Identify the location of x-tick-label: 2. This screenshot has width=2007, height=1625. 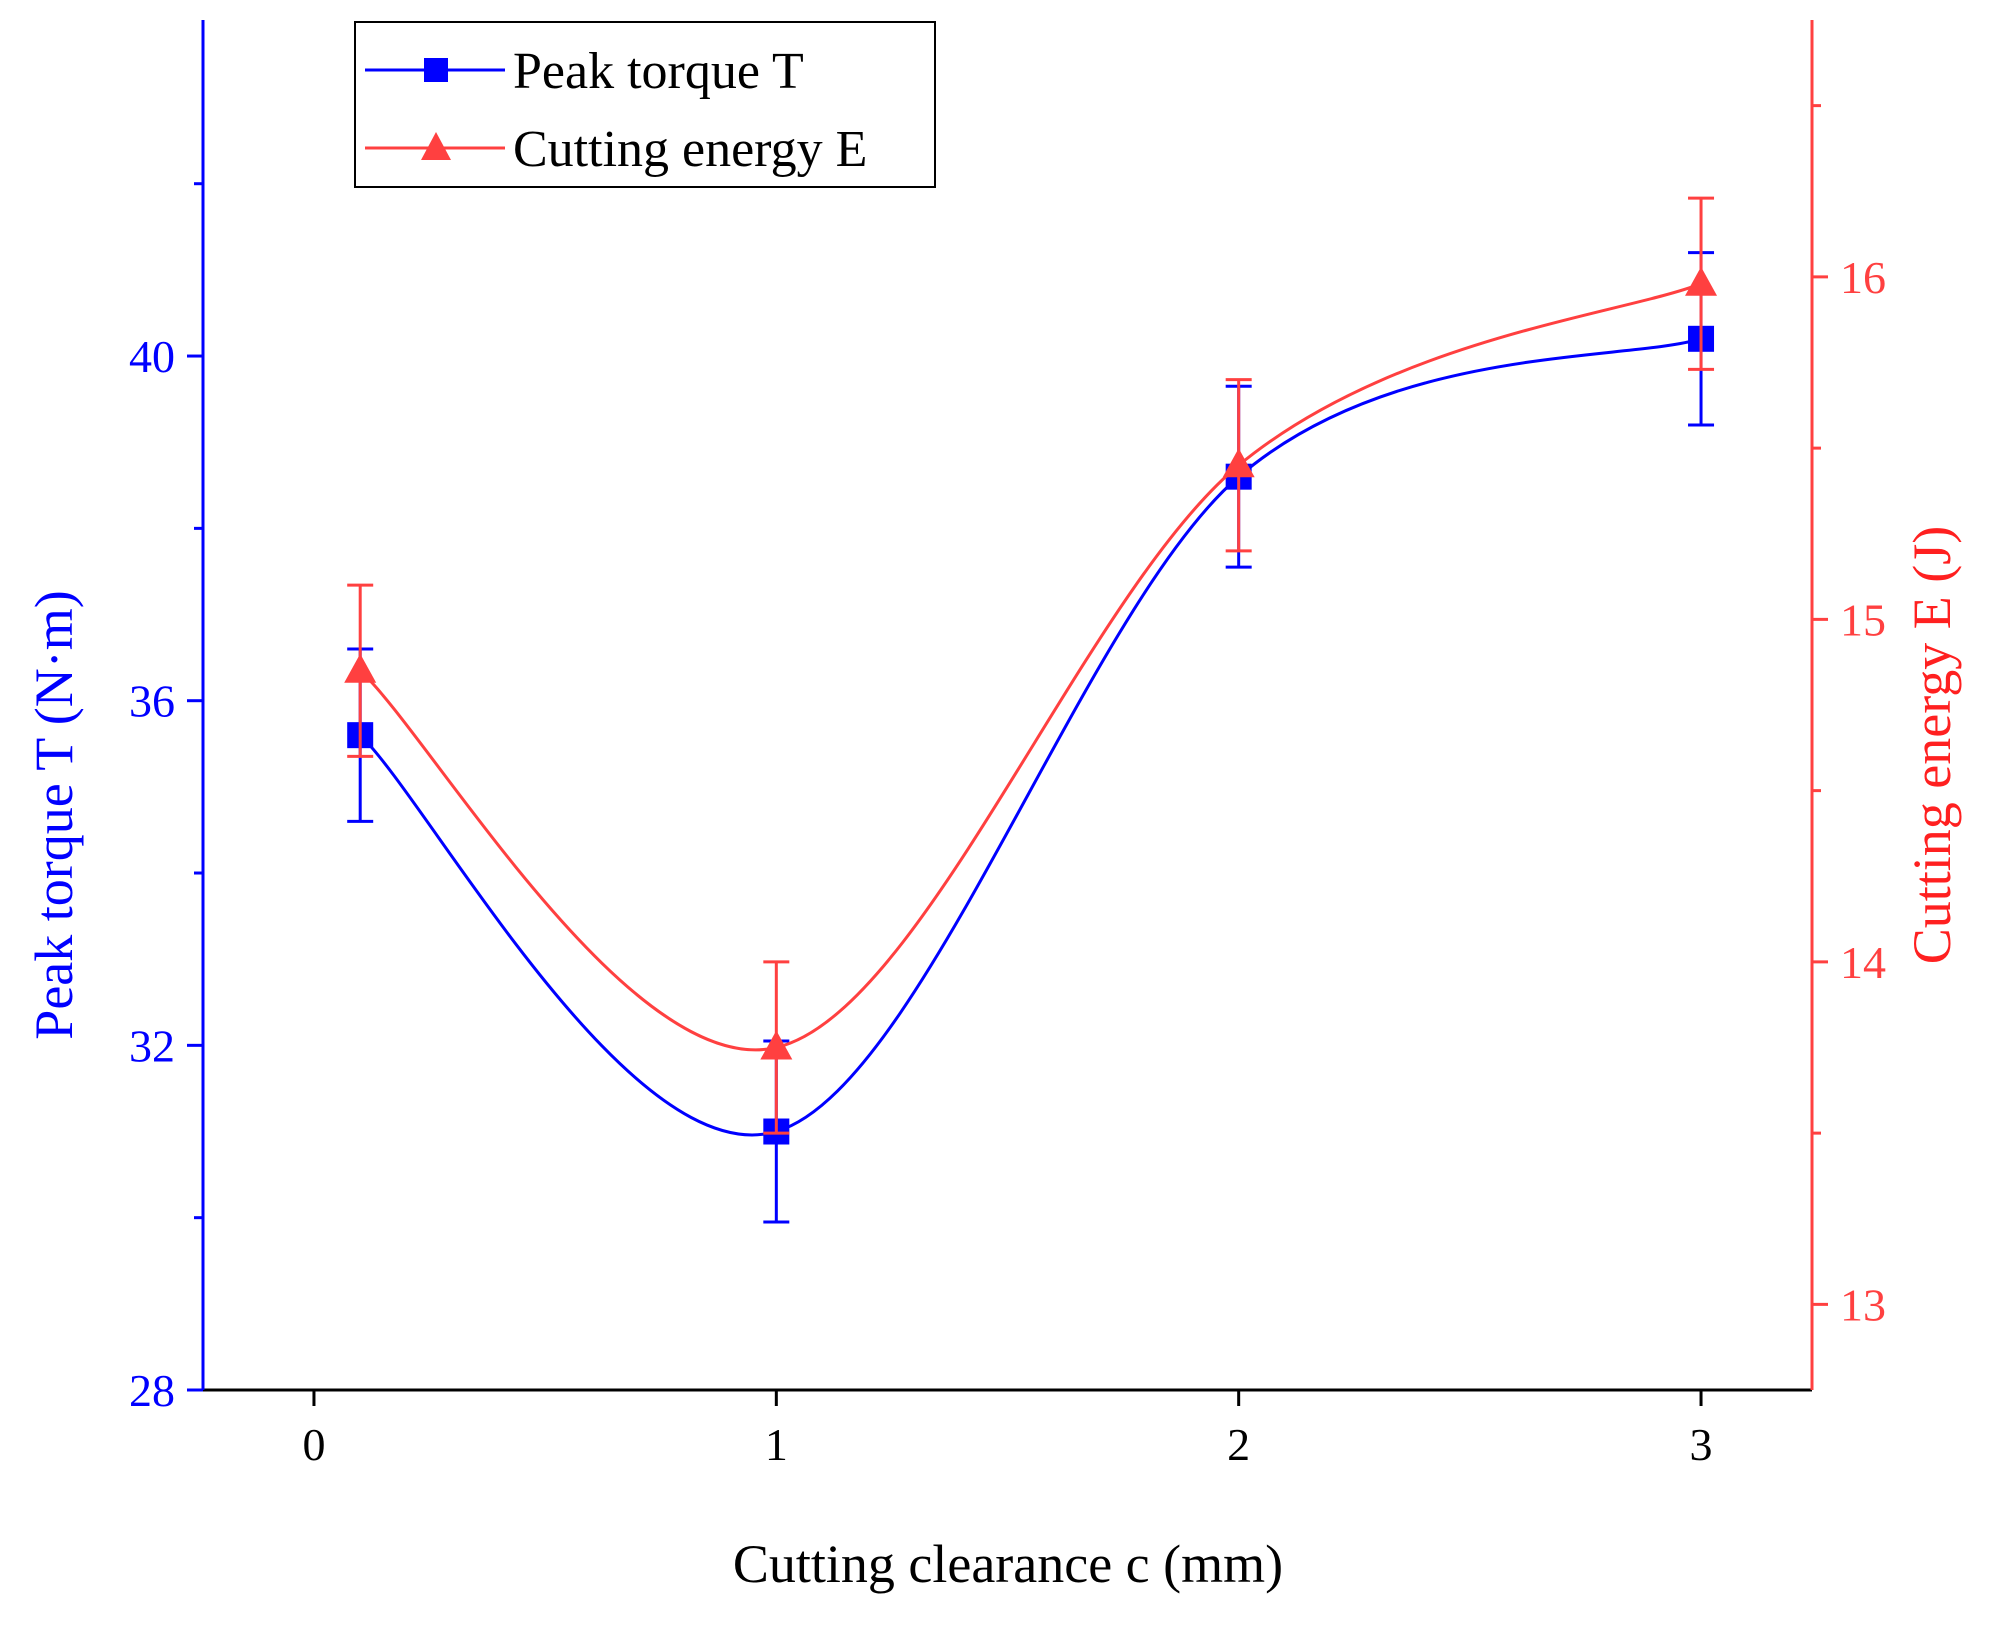
(1238, 1444).